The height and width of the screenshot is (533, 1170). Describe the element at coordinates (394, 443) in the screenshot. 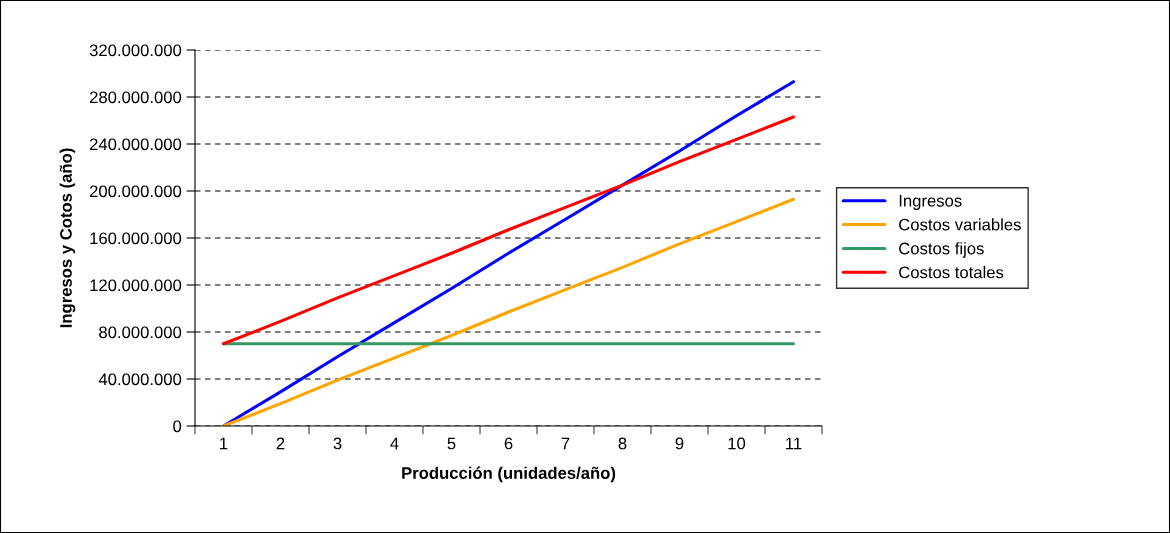

I see `x-tick-label: 4` at that location.